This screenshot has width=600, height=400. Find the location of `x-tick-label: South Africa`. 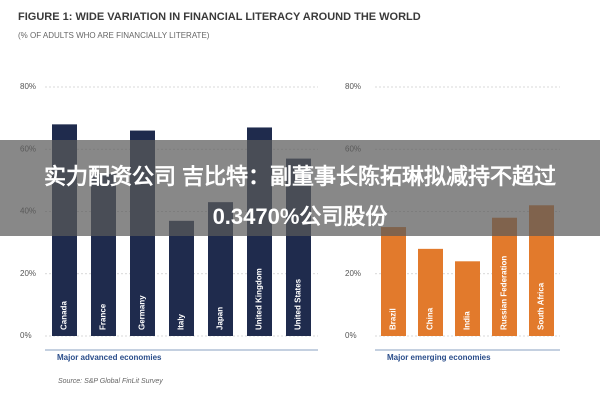

x-tick-label: South Africa is located at coordinates (541, 306).